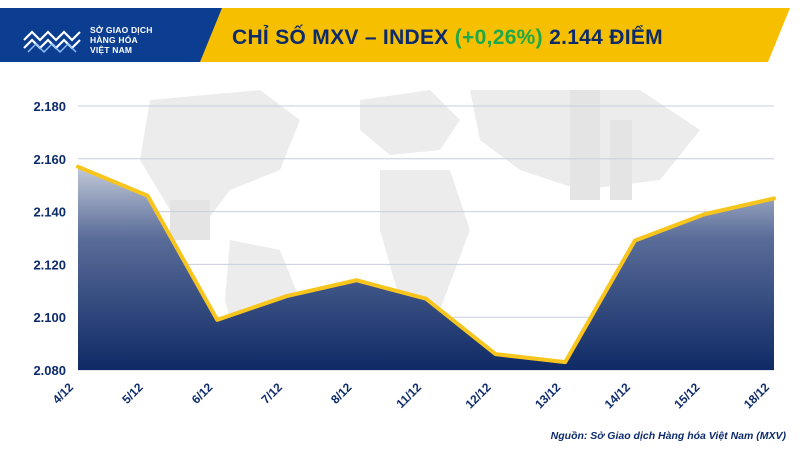 This screenshot has width=800, height=450. What do you see at coordinates (49, 238) in the screenshot?
I see `y-axis-ticks: 2.080 2.100 2.120 2.140 2.160 2.180` at bounding box center [49, 238].